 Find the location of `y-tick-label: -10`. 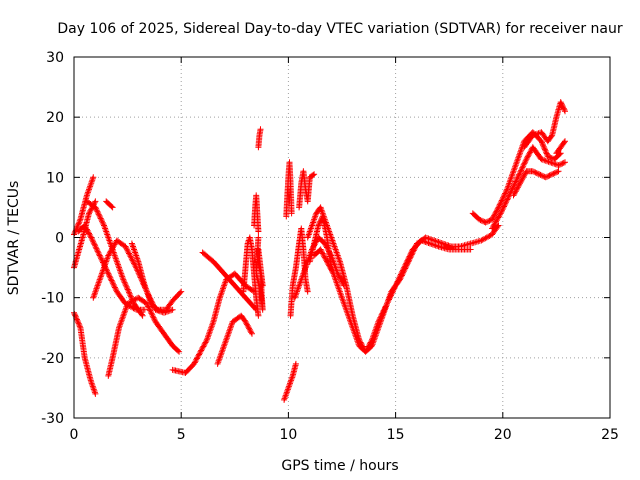

y-tick-label: -10 is located at coordinates (52, 299).